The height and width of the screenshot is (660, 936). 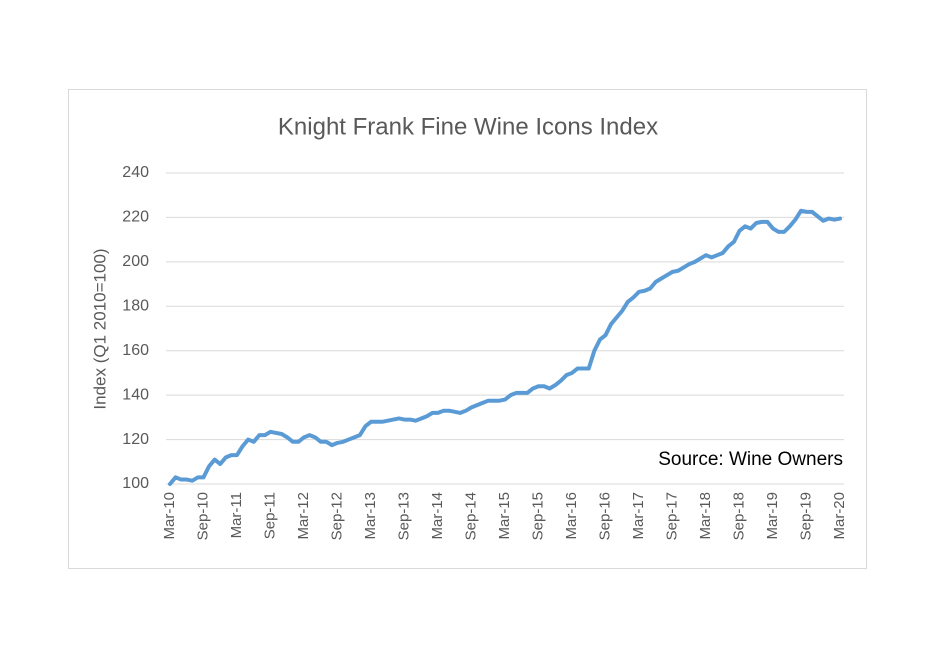 What do you see at coordinates (537, 516) in the screenshot?
I see `x-tick-label: Sep-15` at bounding box center [537, 516].